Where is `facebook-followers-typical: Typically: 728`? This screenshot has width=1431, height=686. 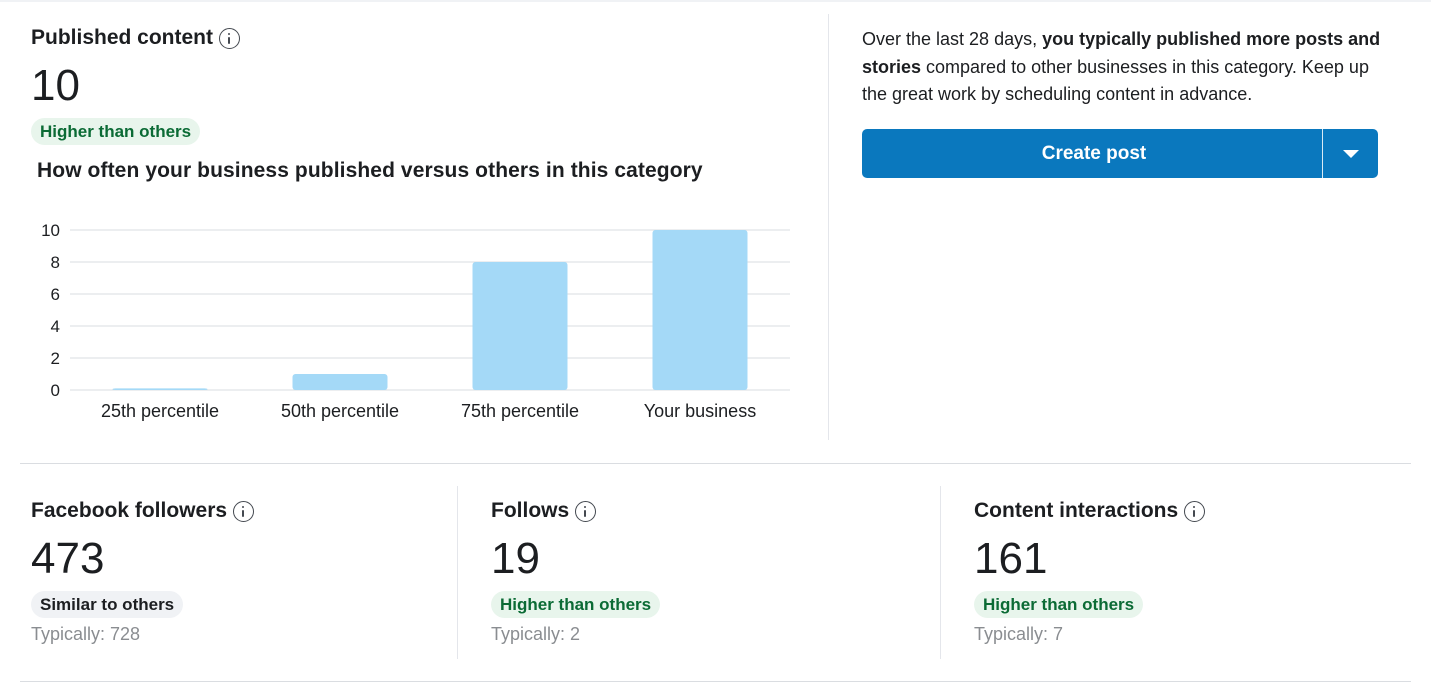 facebook-followers-typical: Typically: 728 is located at coordinates (86, 634).